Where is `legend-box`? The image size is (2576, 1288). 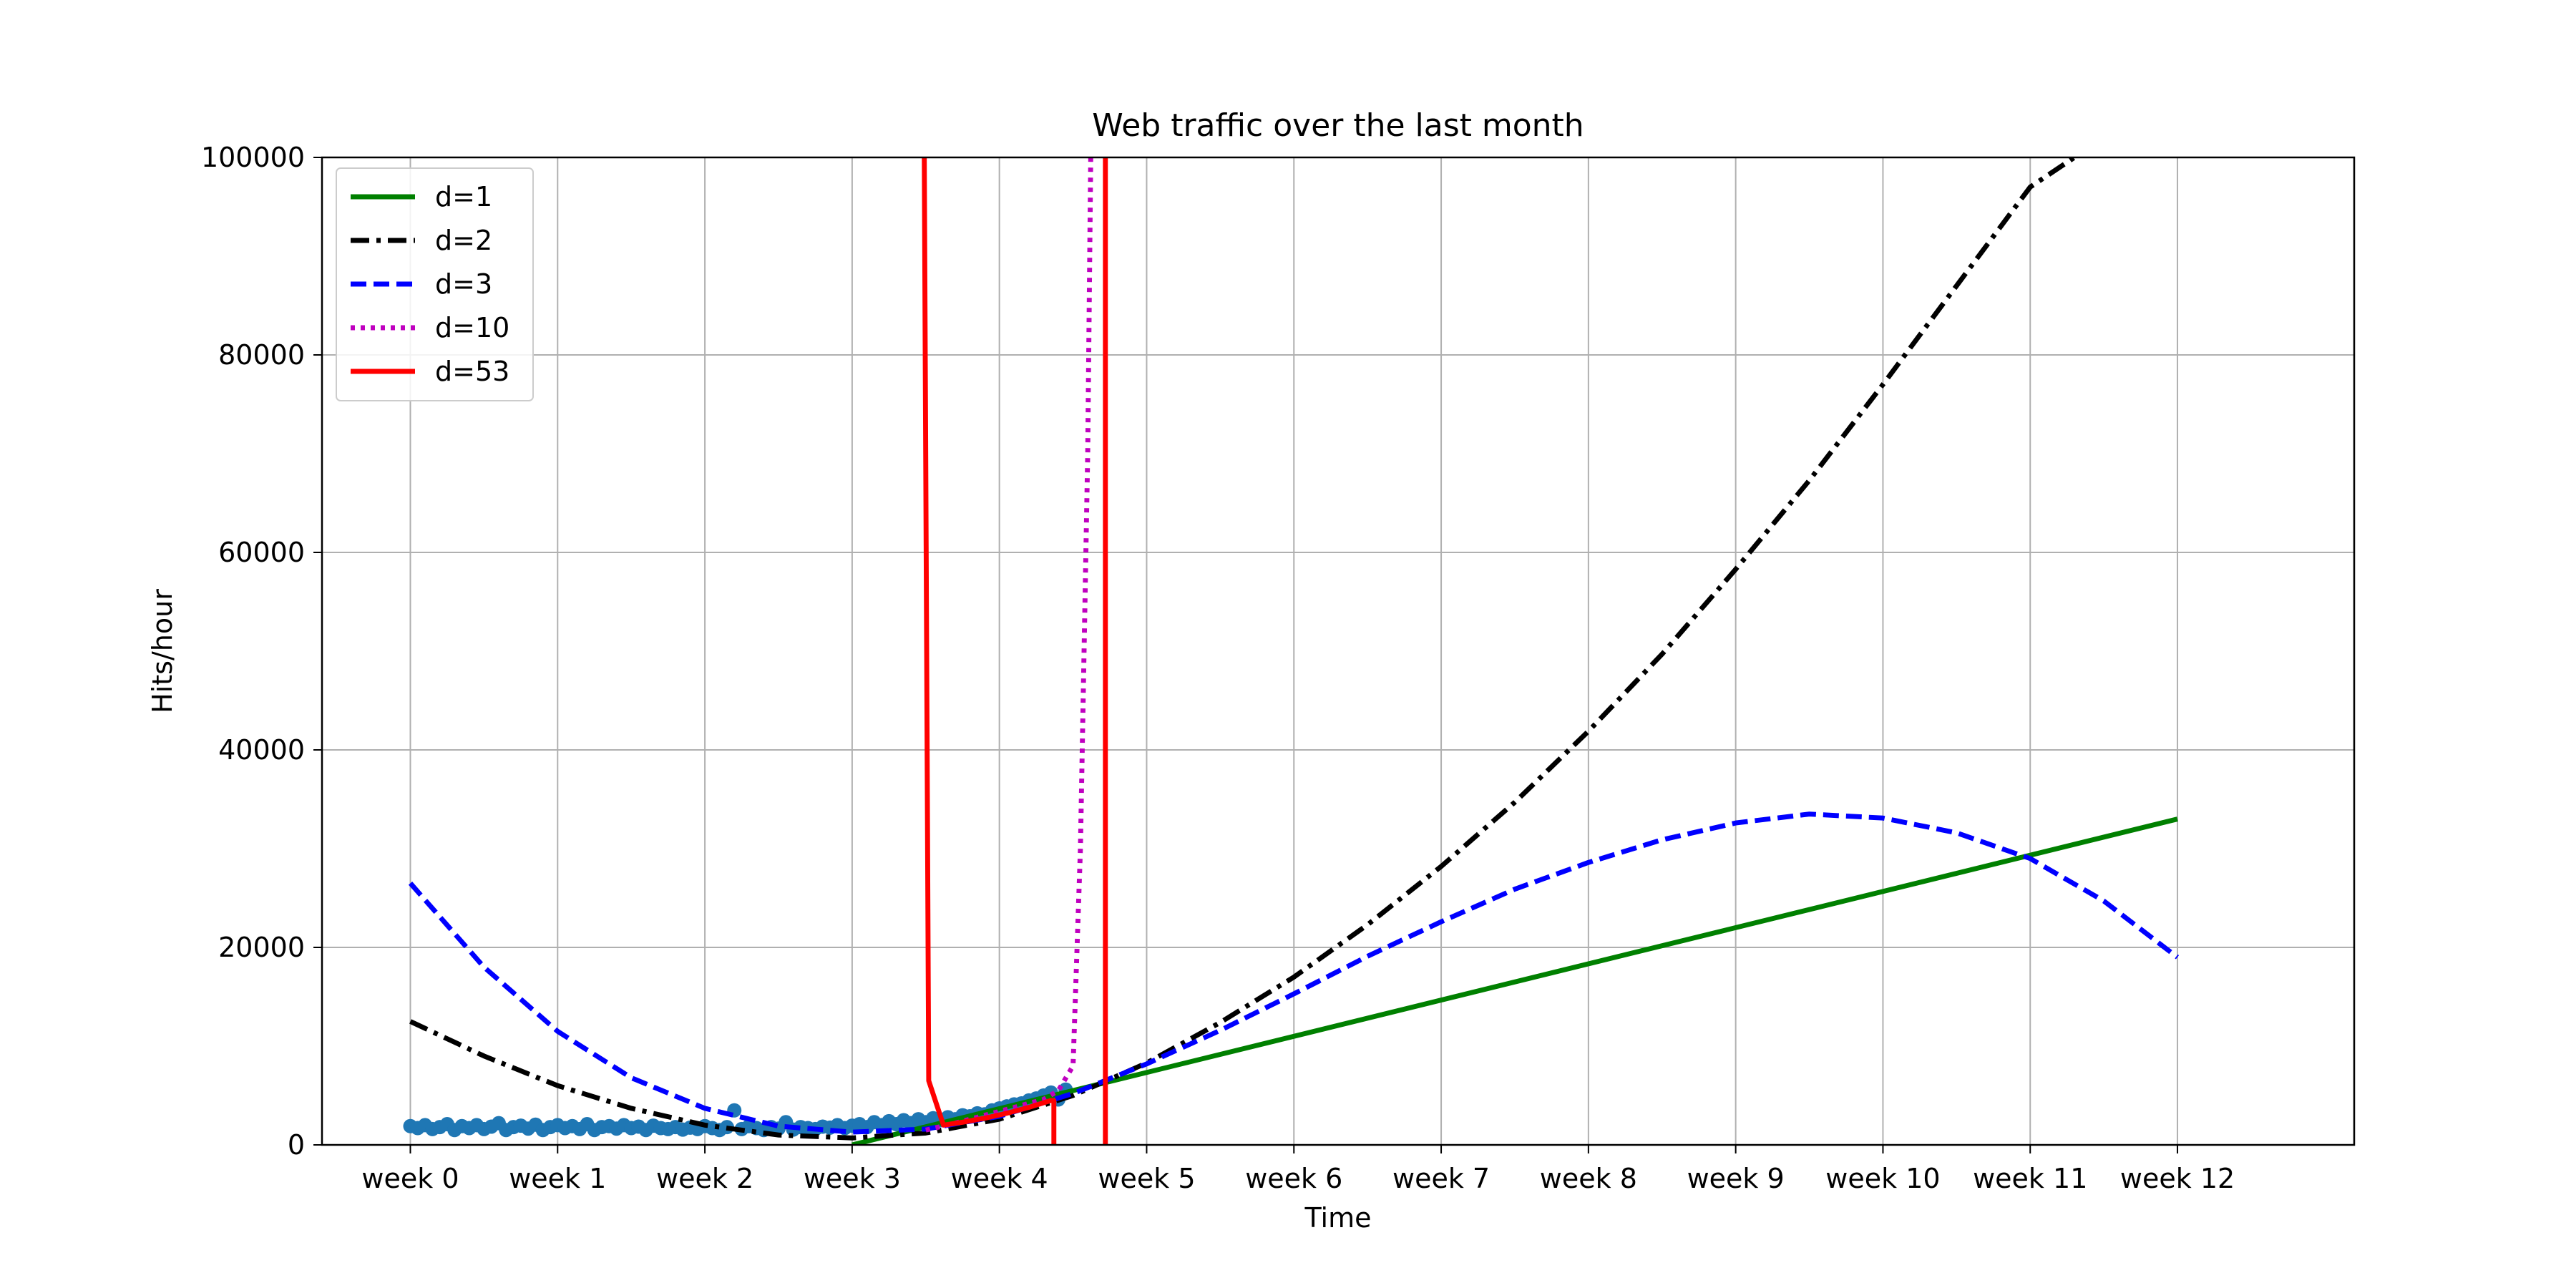 legend-box is located at coordinates (435, 284).